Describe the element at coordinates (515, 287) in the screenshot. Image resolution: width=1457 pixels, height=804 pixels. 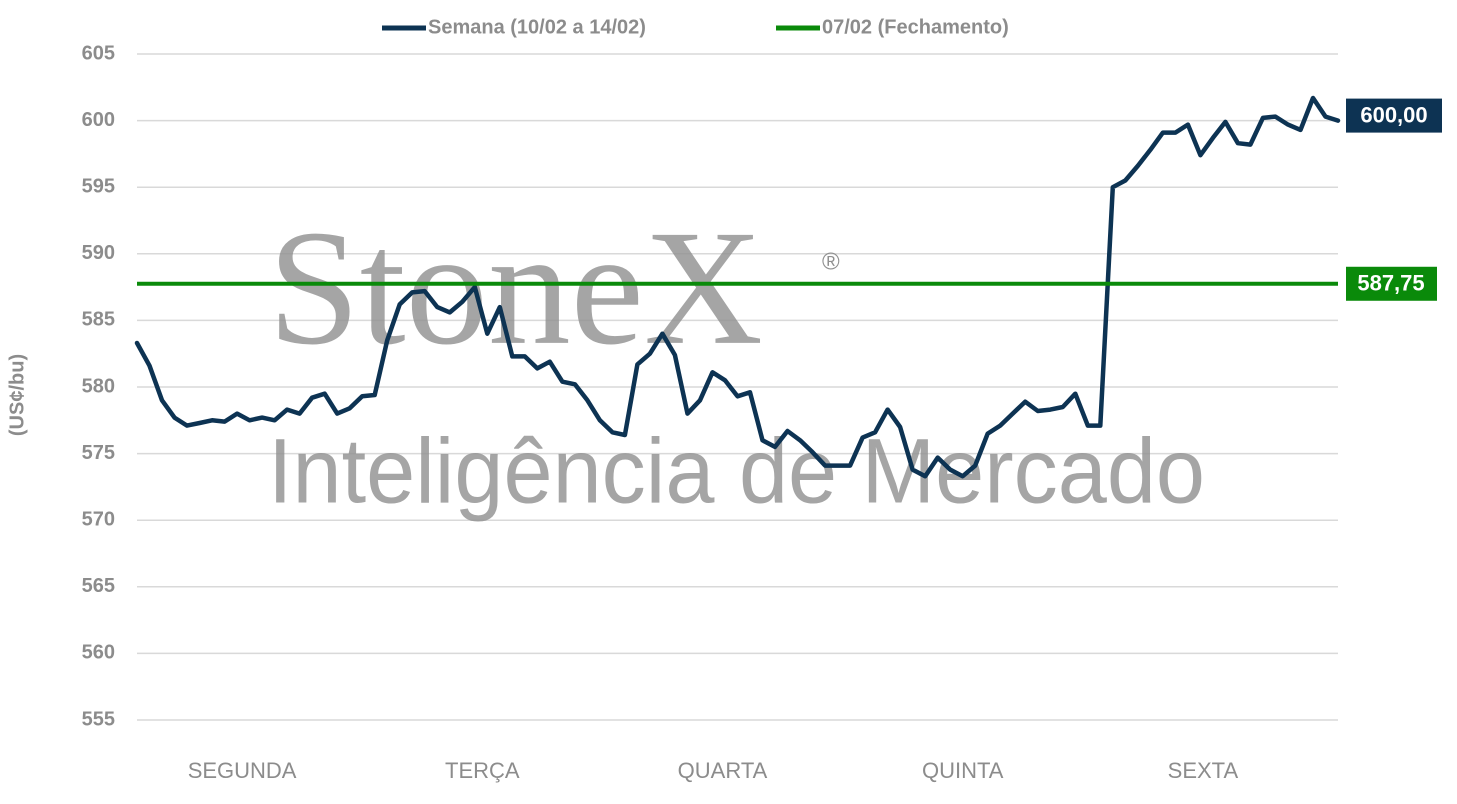
I see `watermark-brand: StoneX` at that location.